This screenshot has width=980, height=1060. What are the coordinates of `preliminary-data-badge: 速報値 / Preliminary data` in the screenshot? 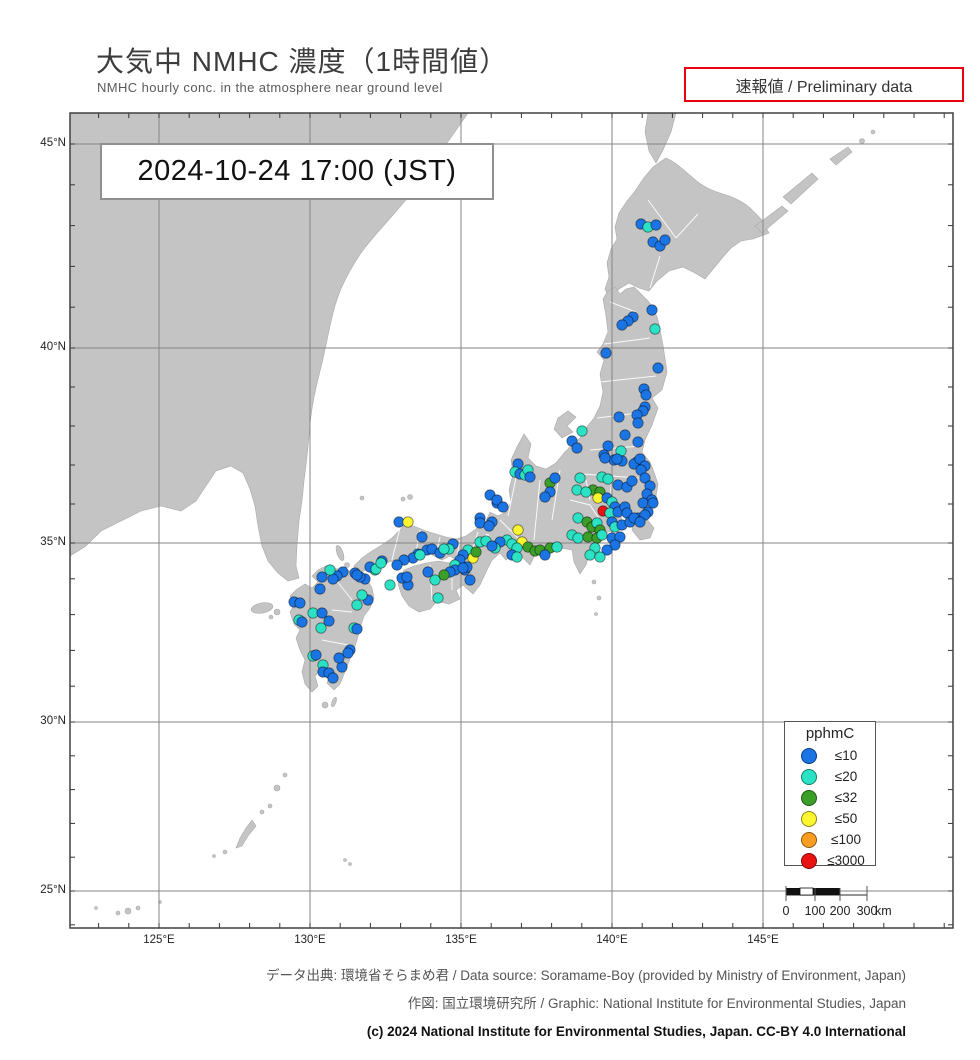 It's located at (824, 84).